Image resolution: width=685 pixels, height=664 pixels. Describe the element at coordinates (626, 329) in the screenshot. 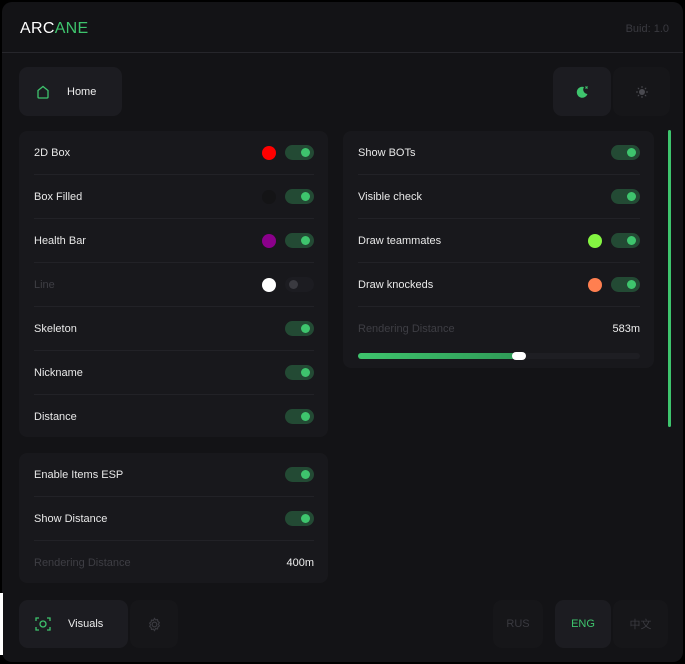

I see `slider-value: 583m` at that location.